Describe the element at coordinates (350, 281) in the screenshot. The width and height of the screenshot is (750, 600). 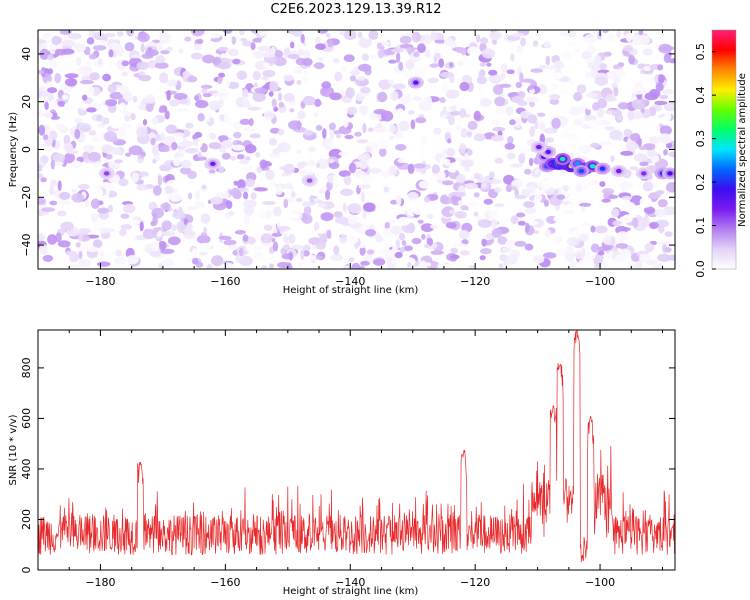
I see `spectrogram-xtick-label: −140` at that location.